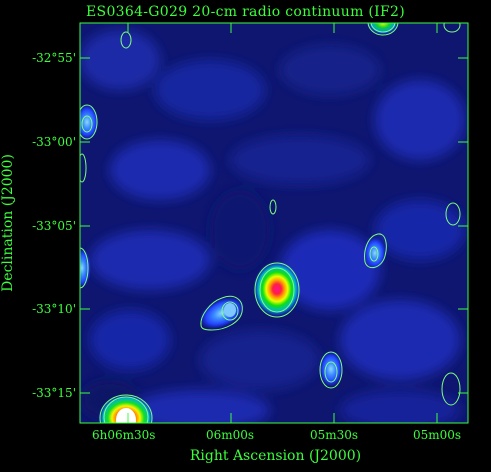  Describe the element at coordinates (383, 29) in the screenshot. I see `source-top` at that location.